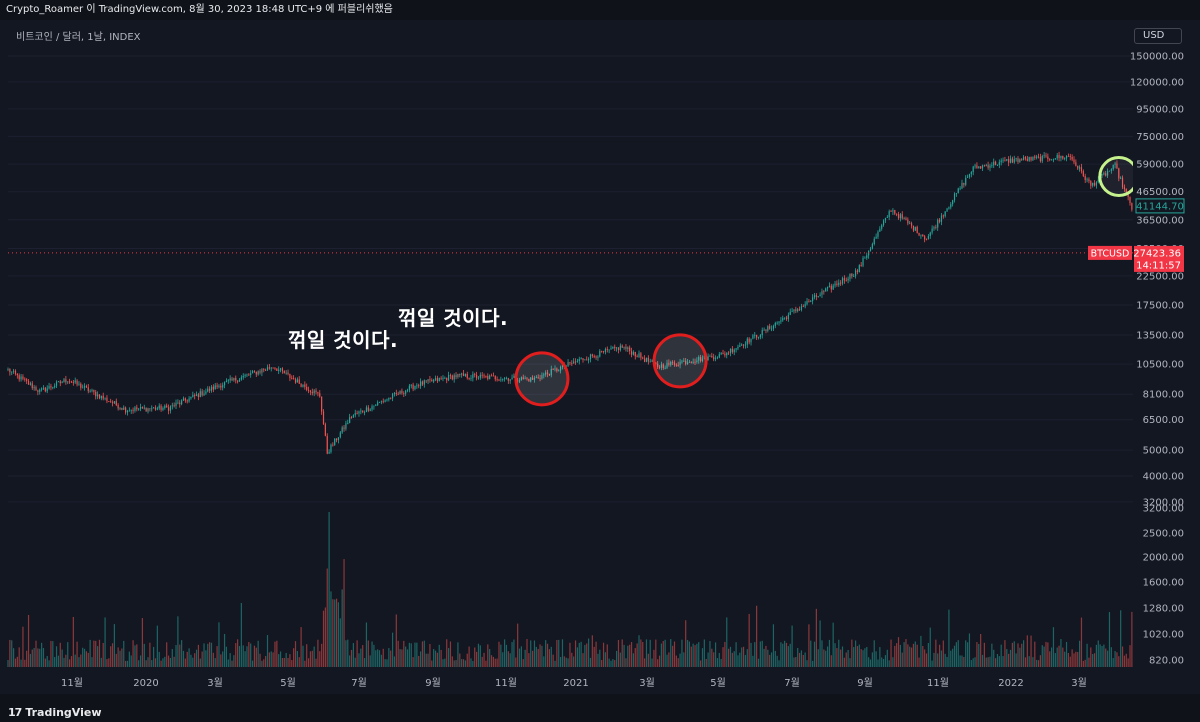  I want to click on time-tick-label: 5월, so click(288, 683).